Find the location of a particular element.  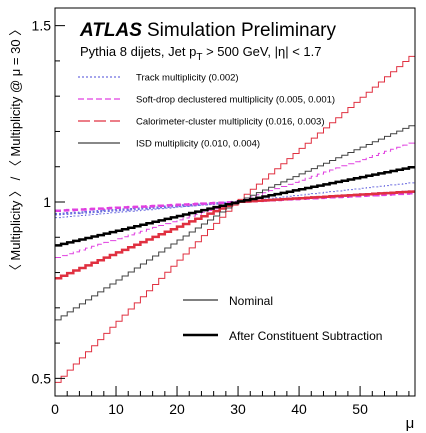

style-legend-label: After Constituent Subtraction is located at coordinates (305, 336).